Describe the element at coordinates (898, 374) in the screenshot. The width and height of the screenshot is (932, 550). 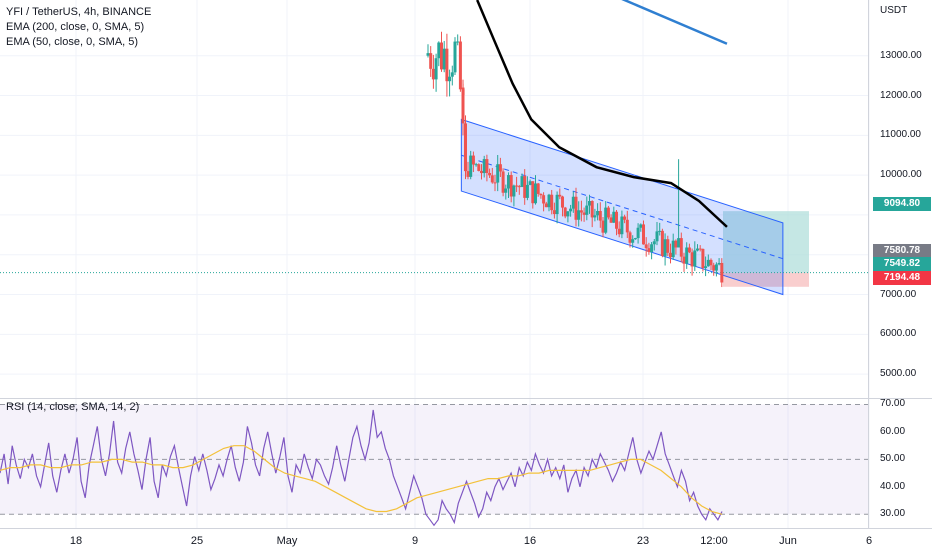
I see `price-tick-label: 5000.00` at that location.